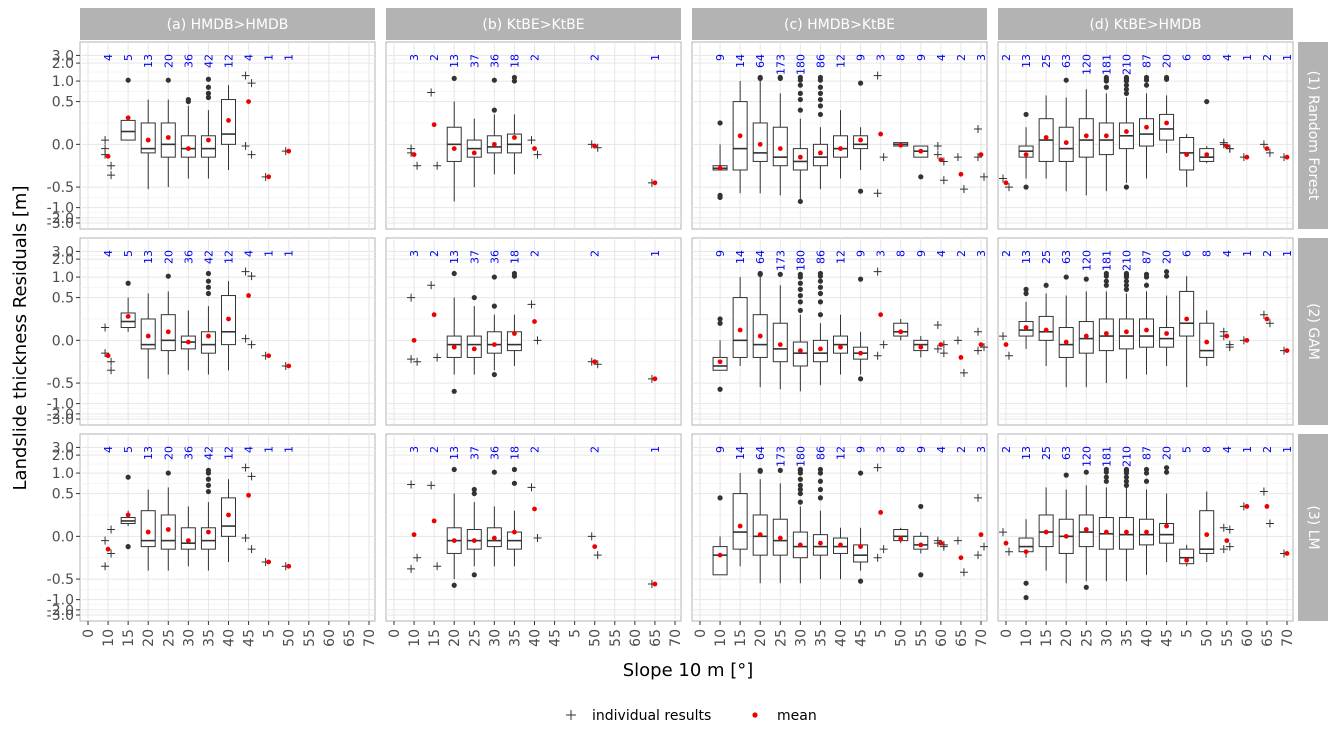  What do you see at coordinates (310, 638) in the screenshot?
I see `x-tick-label: 55` at bounding box center [310, 638].